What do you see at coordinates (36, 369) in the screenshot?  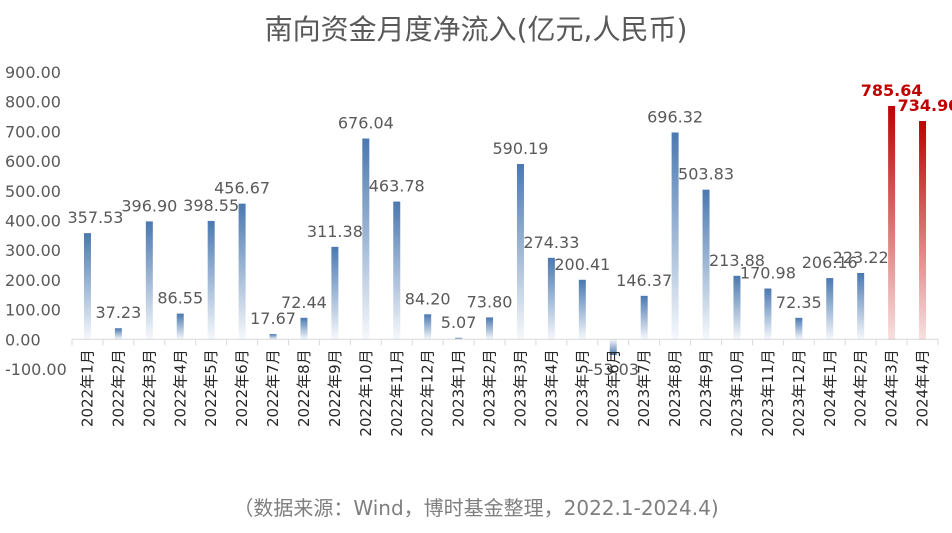 I see `y-tick-label: -100.00` at bounding box center [36, 369].